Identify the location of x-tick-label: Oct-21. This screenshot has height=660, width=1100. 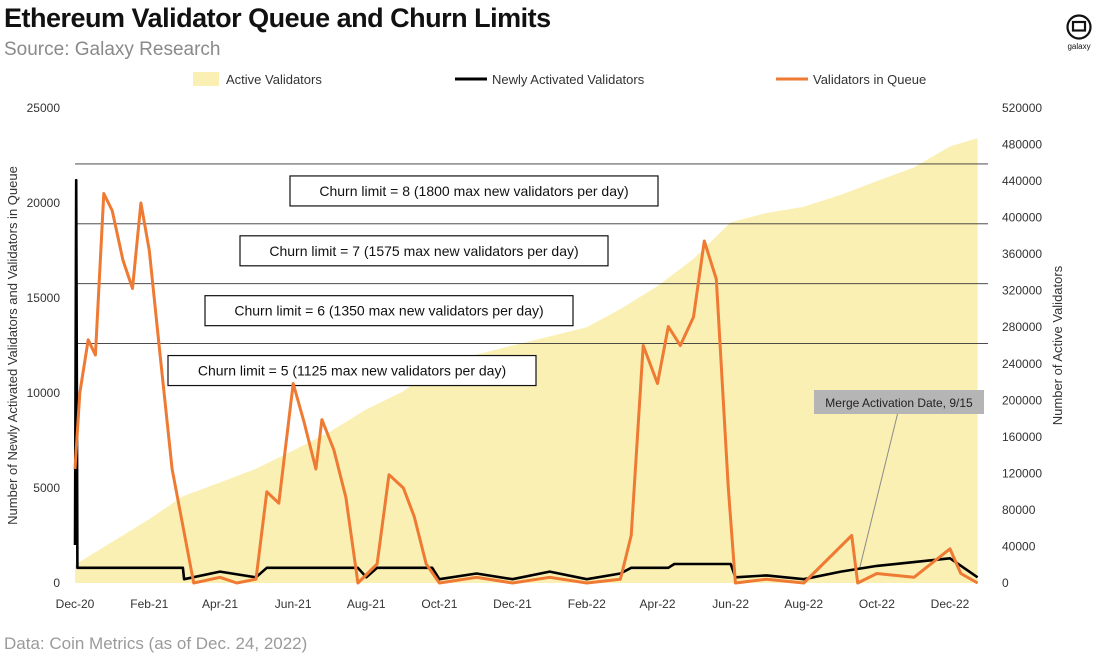
(439, 604).